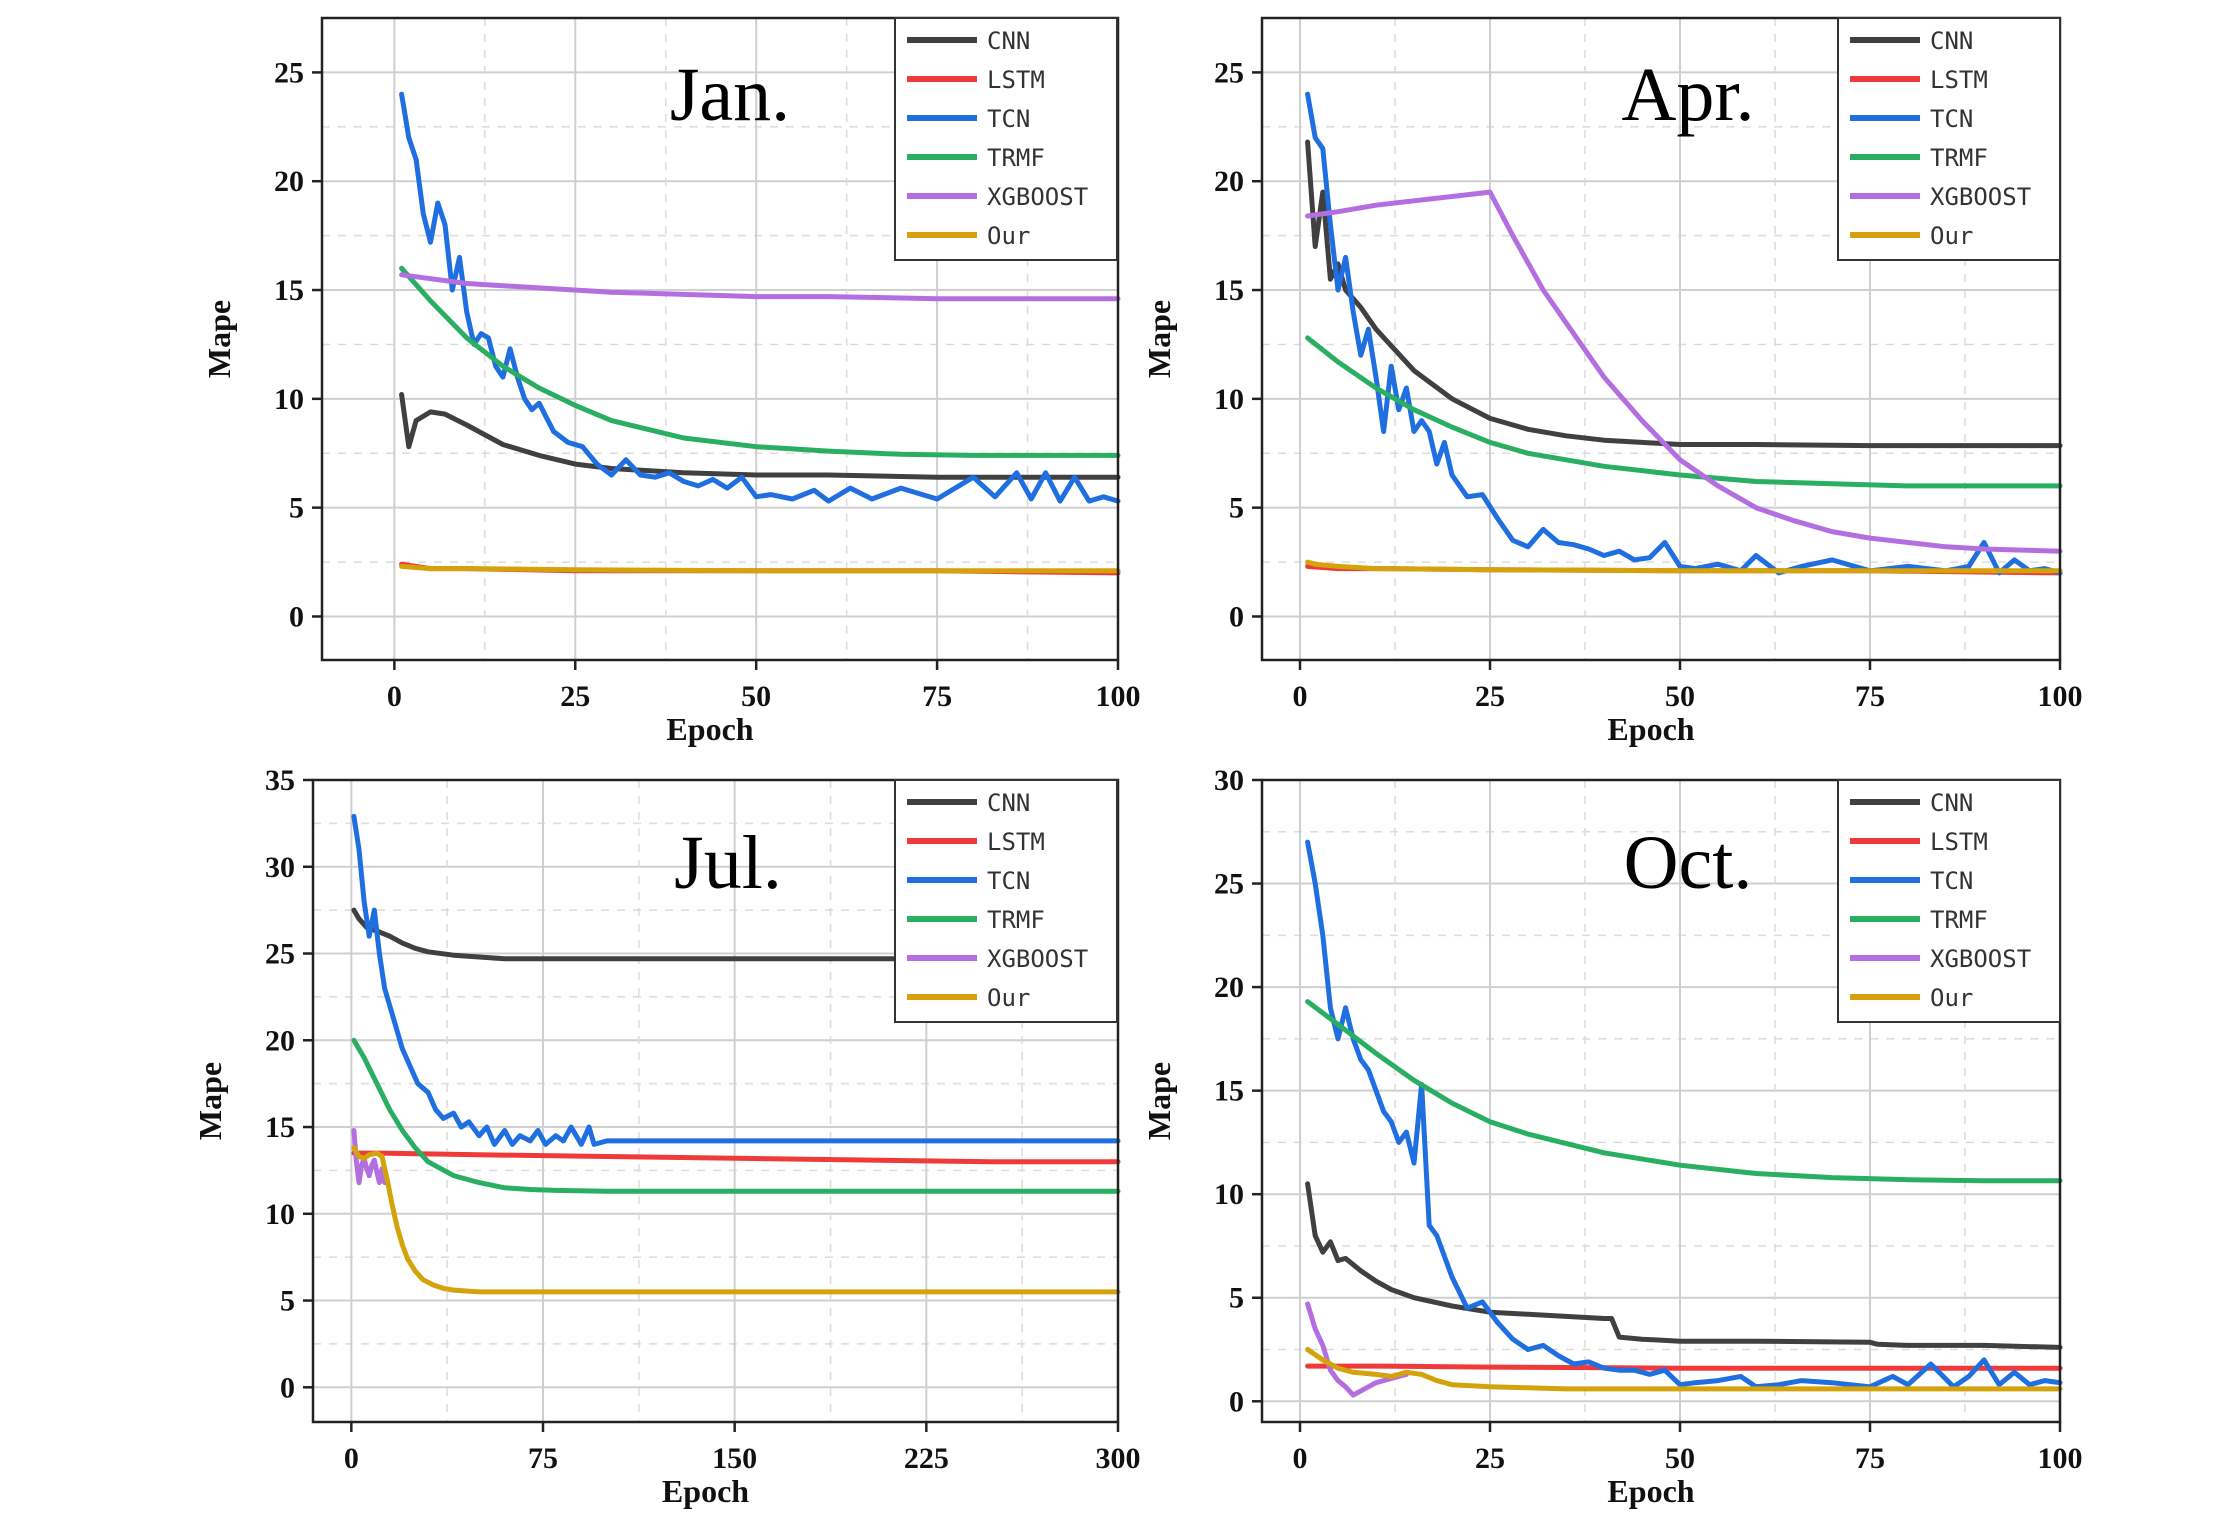 This screenshot has height=1520, width=2228. I want to click on panel-title: Jul., so click(728, 863).